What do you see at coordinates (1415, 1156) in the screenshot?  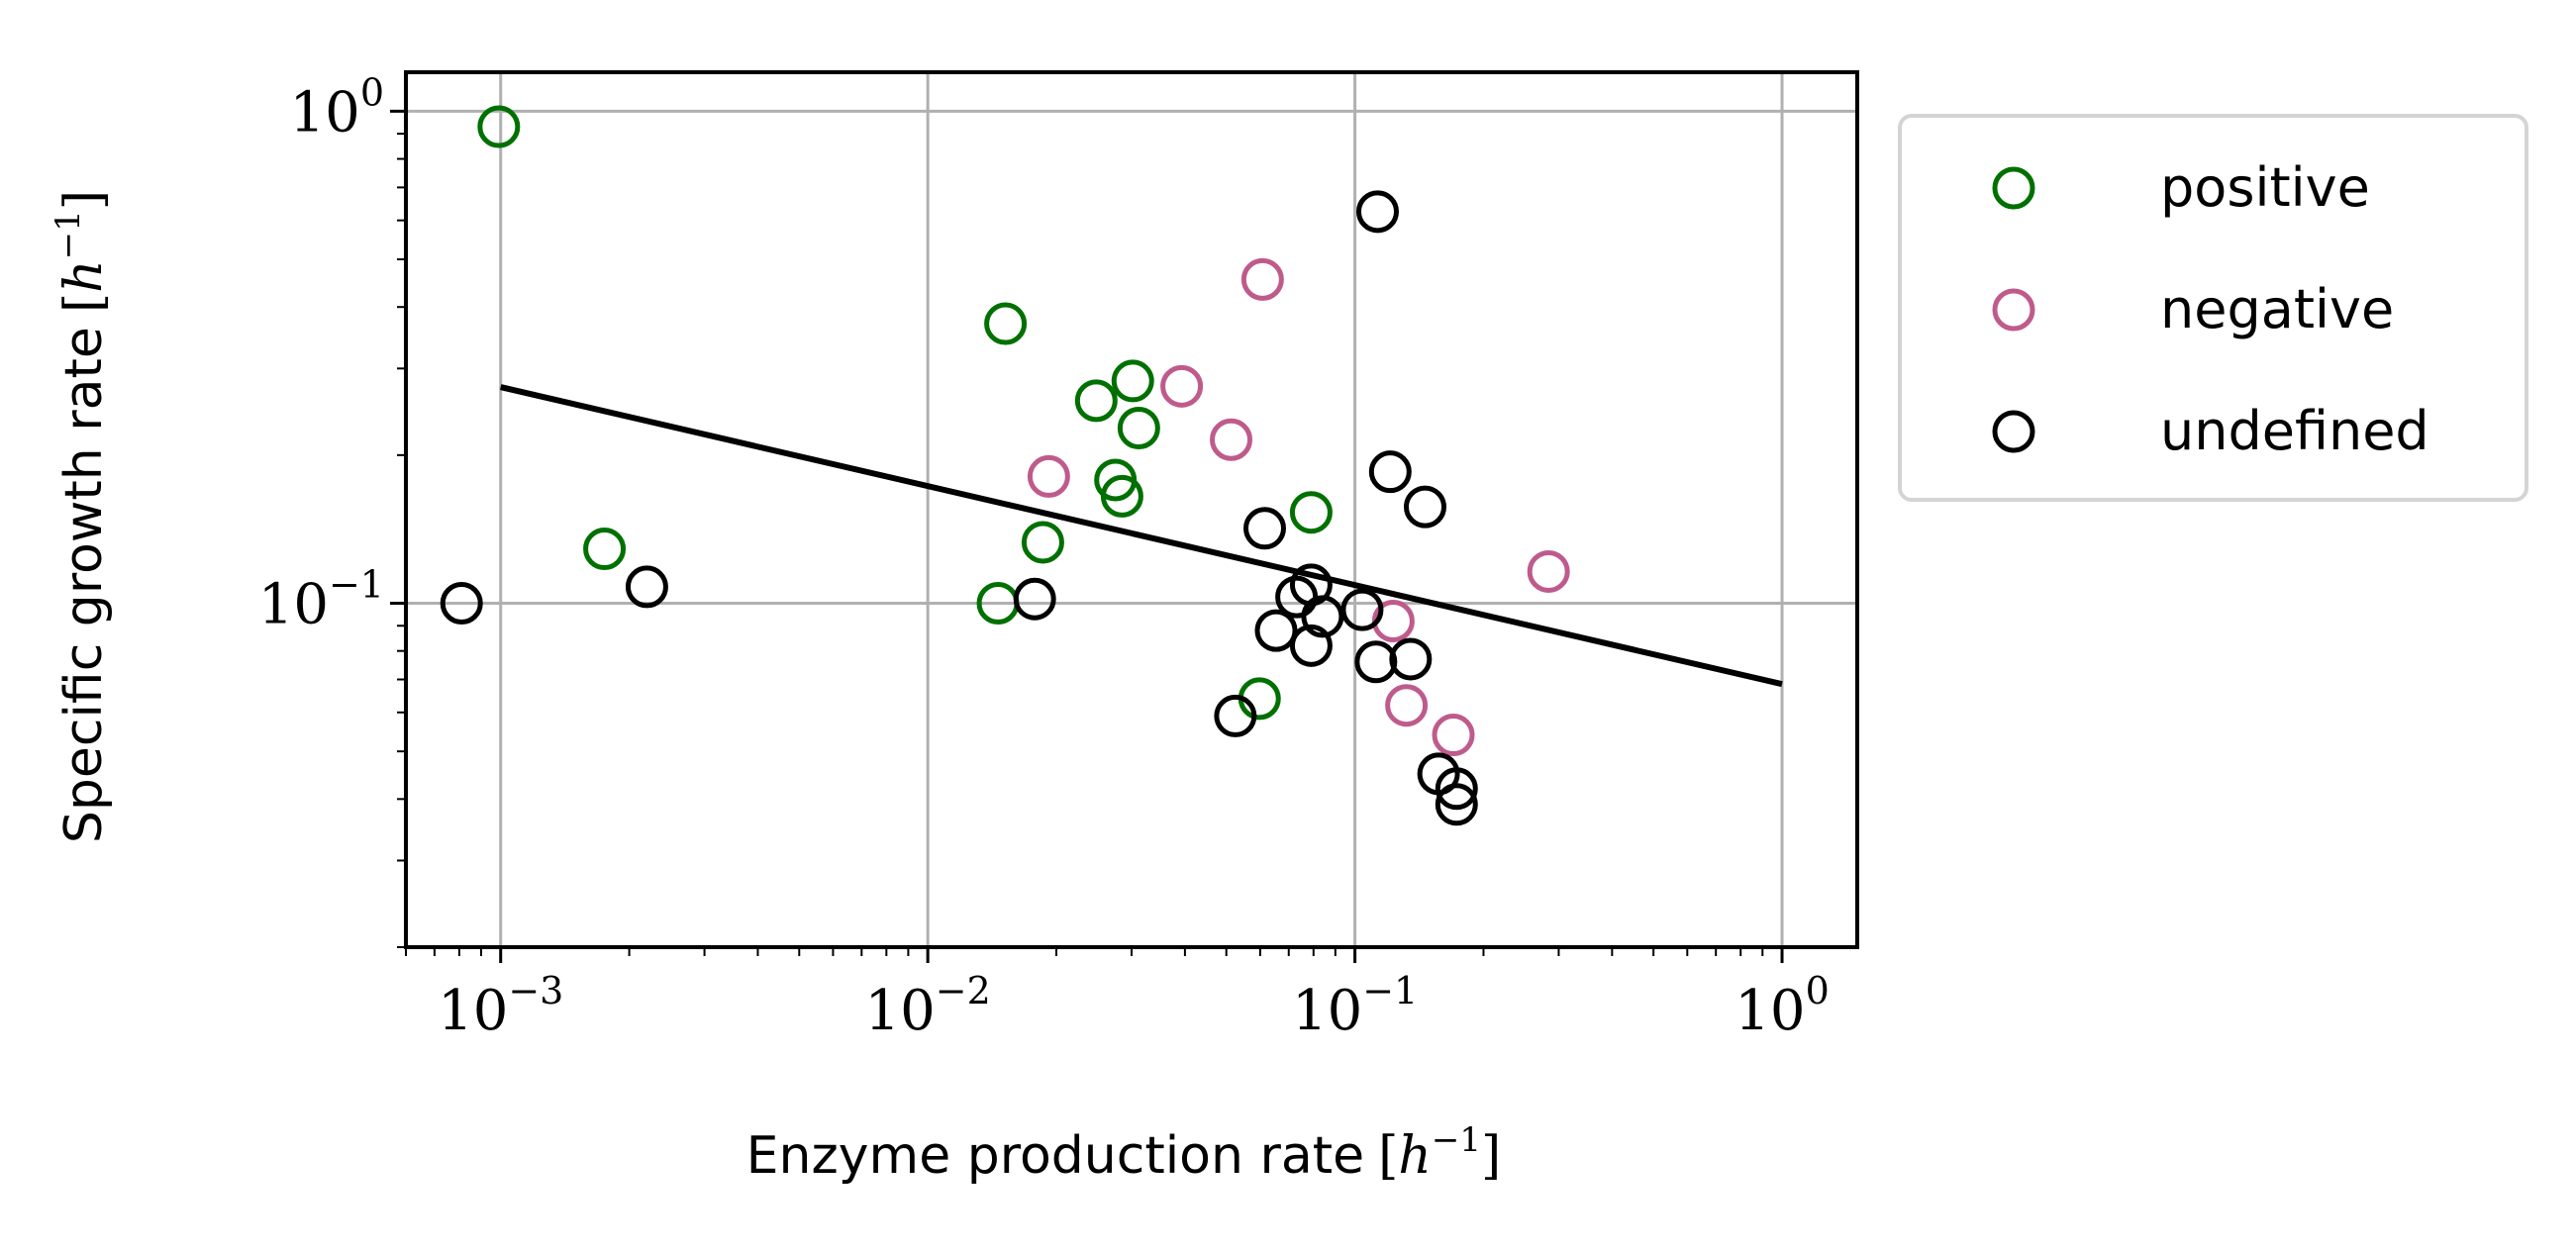 I see `x-axis-unit-base: h` at bounding box center [1415, 1156].